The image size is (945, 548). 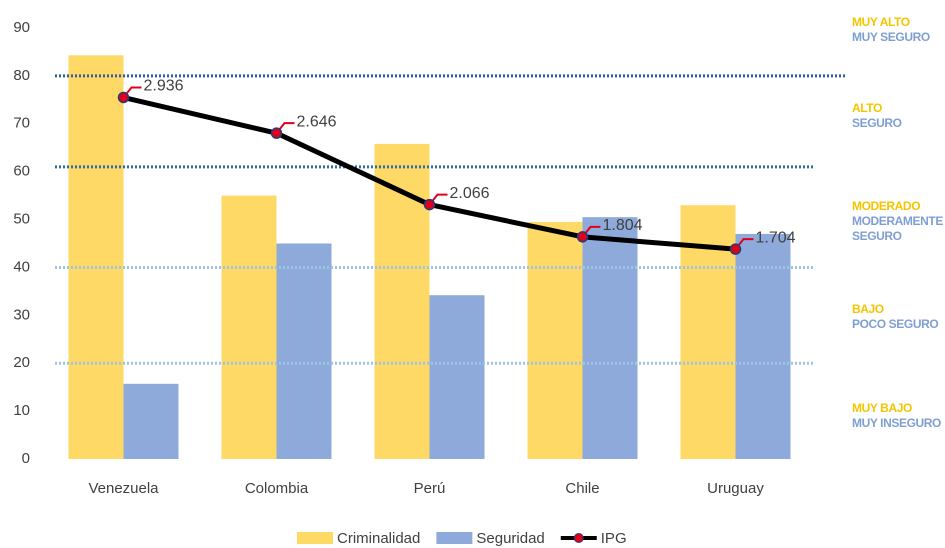 What do you see at coordinates (21, 123) in the screenshot?
I see `y-tick-label: 70` at bounding box center [21, 123].